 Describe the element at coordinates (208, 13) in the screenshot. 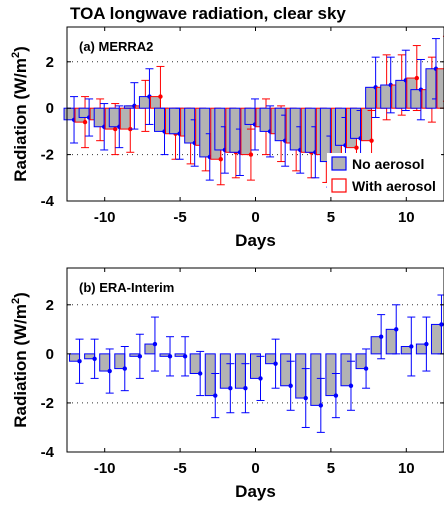

I see `figure-title: TOA longwave radiation, clear sky` at that location.